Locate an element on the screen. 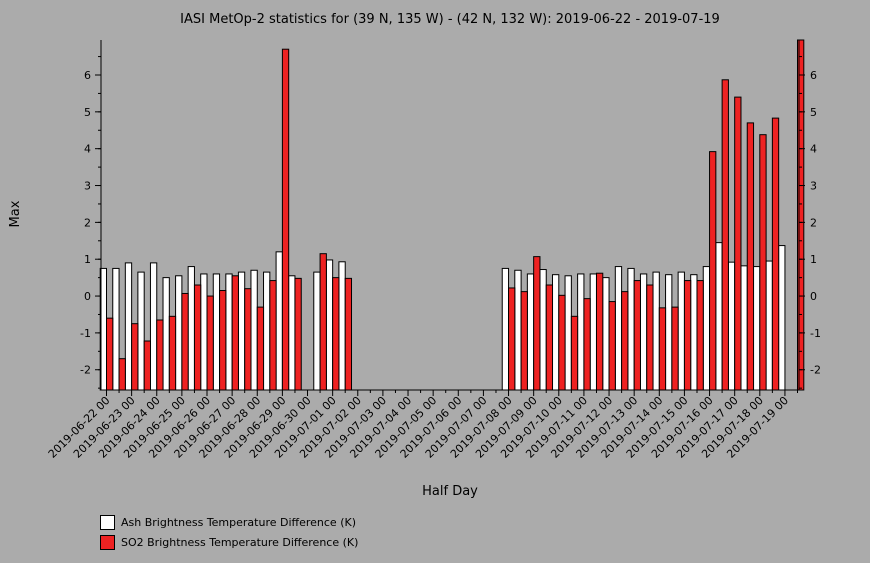 The width and height of the screenshot is (870, 563). y-tick-label-right: -2 is located at coordinates (815, 370).